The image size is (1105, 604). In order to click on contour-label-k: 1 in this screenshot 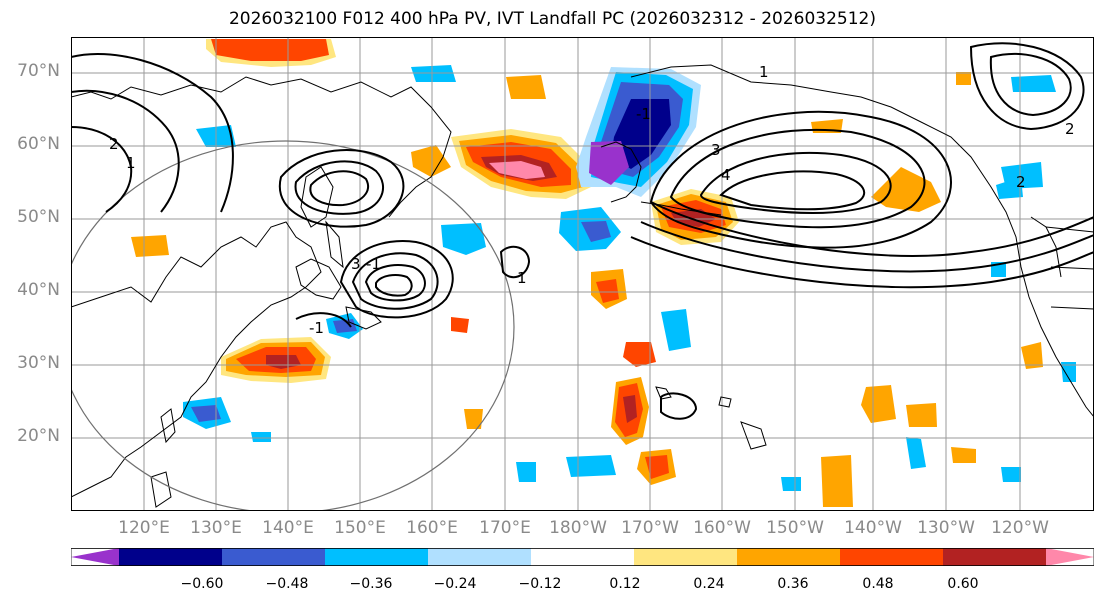, I will do `click(764, 72)`.